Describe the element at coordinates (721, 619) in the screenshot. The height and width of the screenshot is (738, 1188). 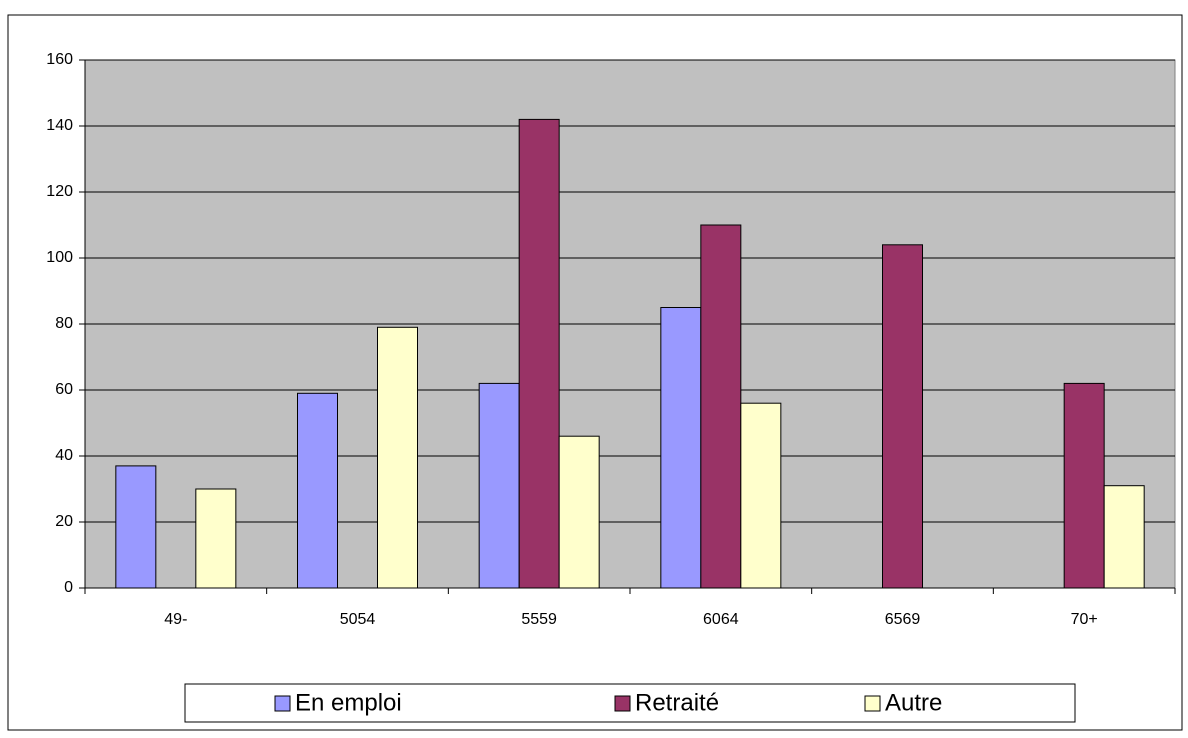
I see `x-tick-label: 6064` at that location.